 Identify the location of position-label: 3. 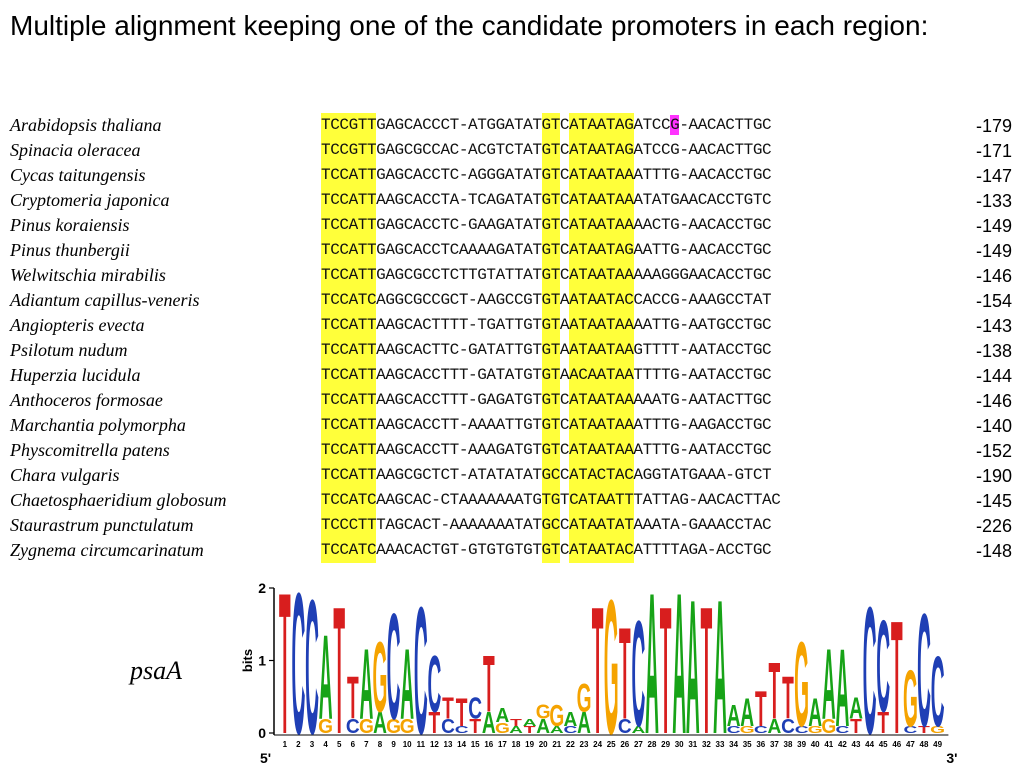
(312, 744).